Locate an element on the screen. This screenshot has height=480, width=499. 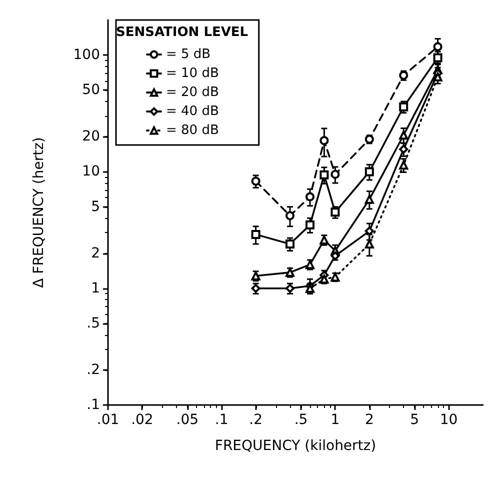
y-tick-label: 20 is located at coordinates (91, 136).